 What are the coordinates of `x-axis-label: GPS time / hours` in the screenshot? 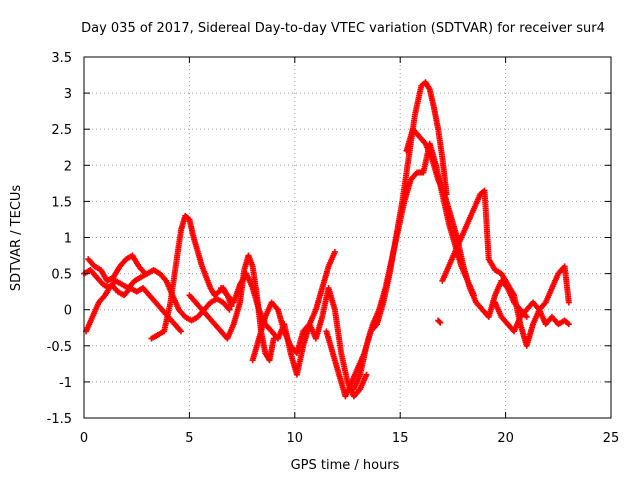 It's located at (345, 465).